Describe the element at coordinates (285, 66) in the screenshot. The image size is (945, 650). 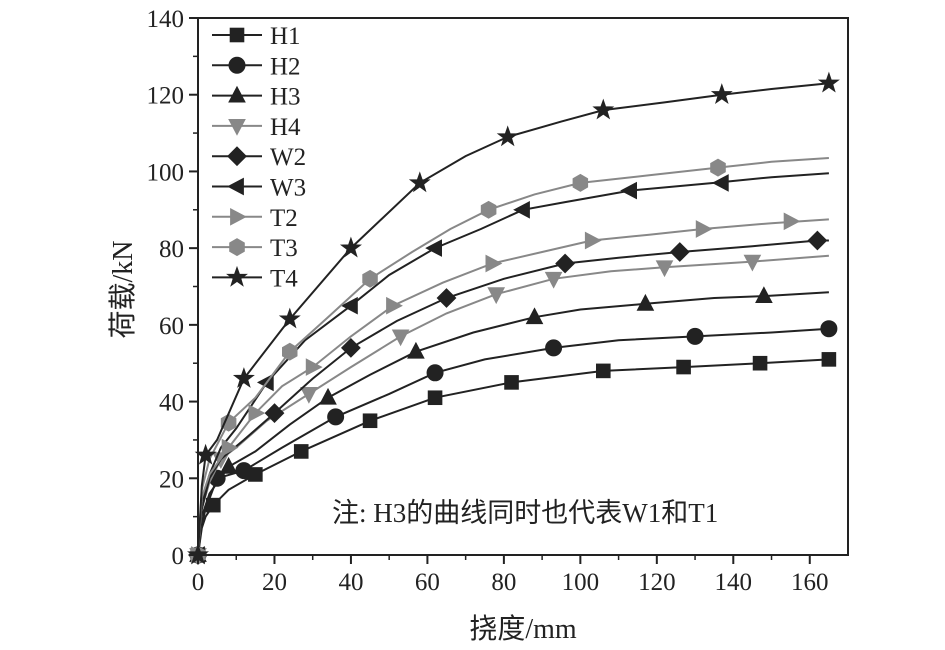
I see `legend-label: H2` at that location.